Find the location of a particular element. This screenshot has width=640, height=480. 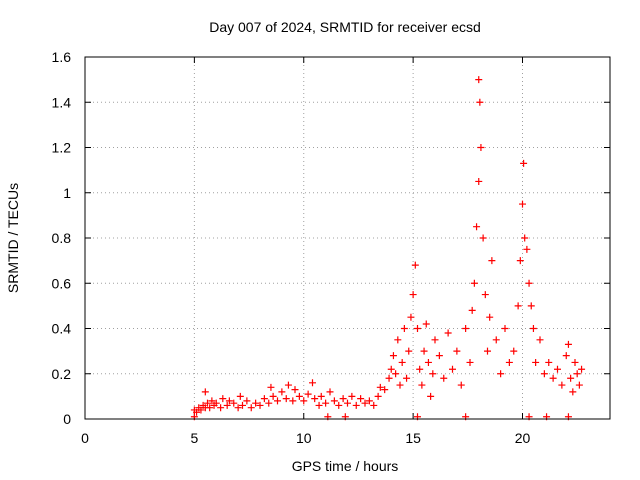

x-tick-label: 0 is located at coordinates (85, 438).